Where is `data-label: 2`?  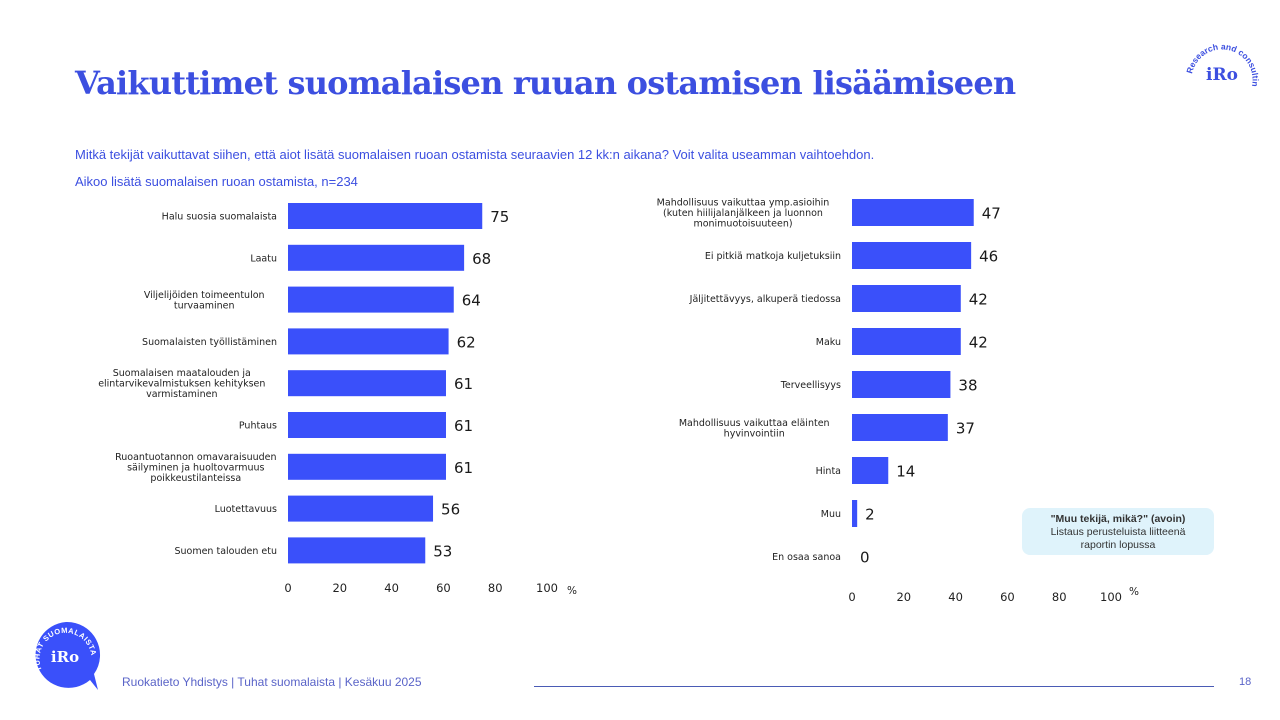 data-label: 2 is located at coordinates (870, 515).